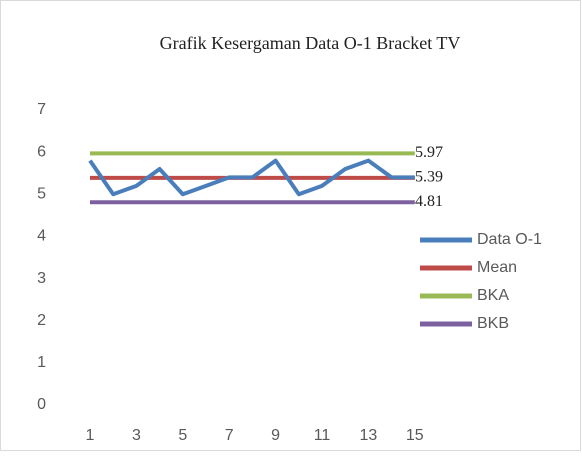  I want to click on legend-label: Data O-1, so click(509, 239).